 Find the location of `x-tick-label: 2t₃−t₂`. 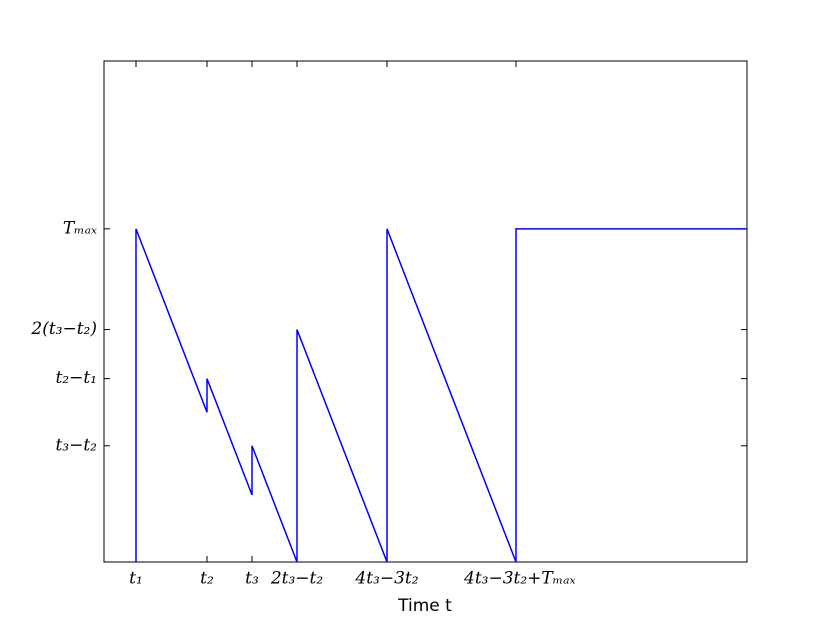

x-tick-label: 2t₃−t₂ is located at coordinates (297, 579).